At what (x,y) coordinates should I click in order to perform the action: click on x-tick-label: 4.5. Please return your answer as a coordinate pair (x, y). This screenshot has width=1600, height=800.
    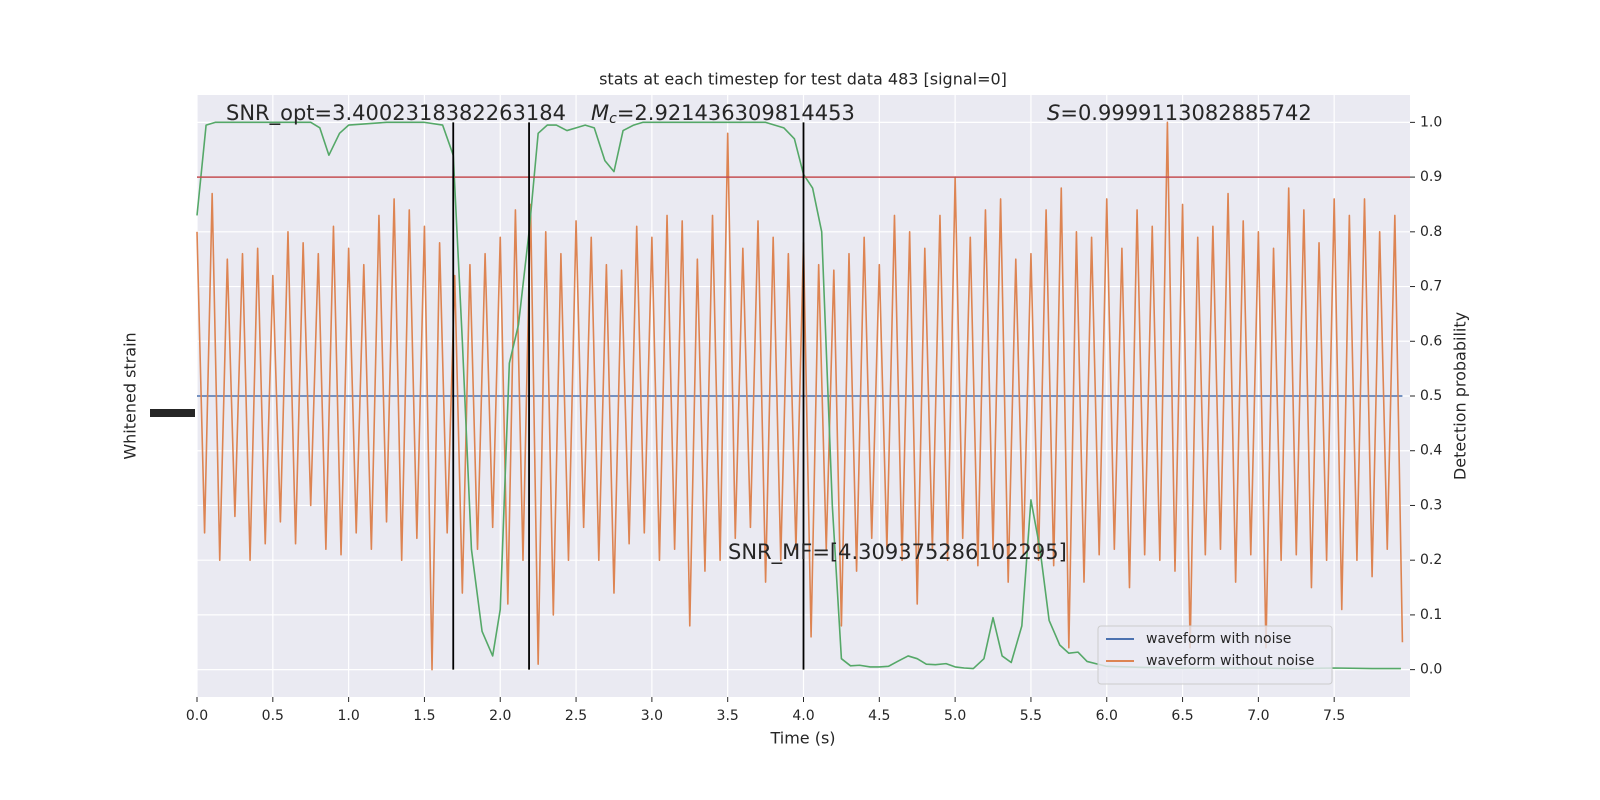
    Looking at the image, I should click on (879, 716).